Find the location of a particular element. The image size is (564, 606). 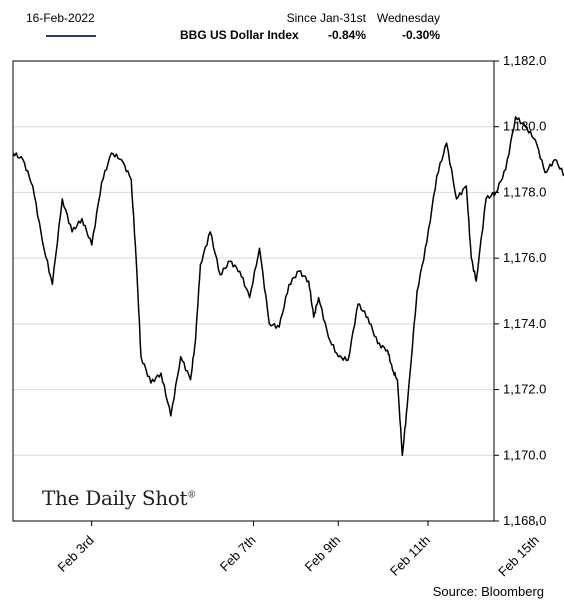

col1-value: -0.84% is located at coordinates (346, 35).